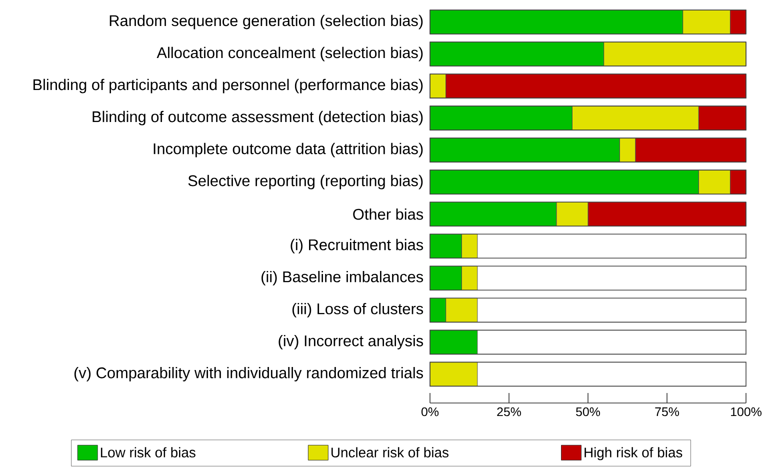  What do you see at coordinates (358, 310) in the screenshot?
I see `y-tick-label: (iii) Loss of clusters` at bounding box center [358, 310].